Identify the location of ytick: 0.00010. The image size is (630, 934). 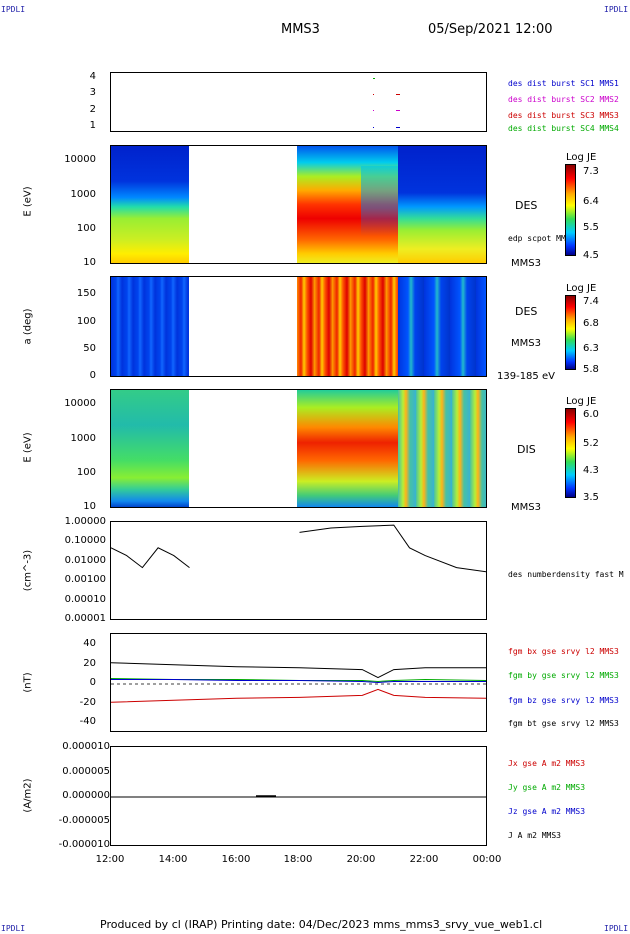
(85, 599).